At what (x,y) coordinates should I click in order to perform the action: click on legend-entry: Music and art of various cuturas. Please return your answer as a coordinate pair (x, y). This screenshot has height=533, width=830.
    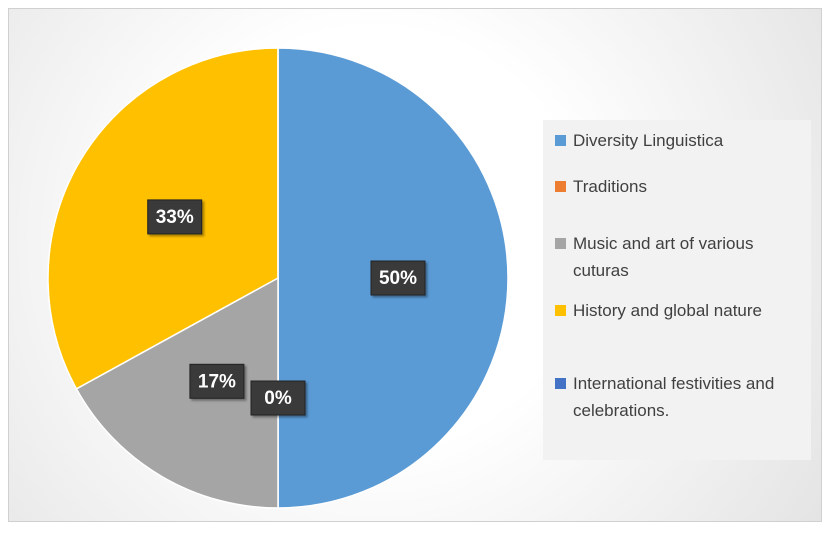
    Looking at the image, I should click on (680, 257).